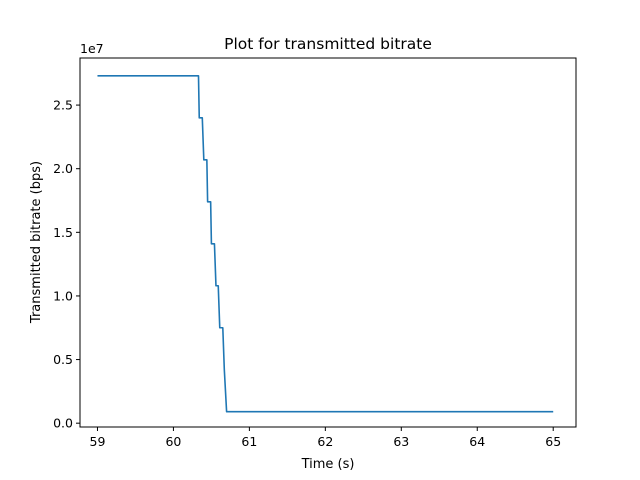 Image resolution: width=640 pixels, height=480 pixels. What do you see at coordinates (325, 441) in the screenshot?
I see `x-tick-label: 62` at bounding box center [325, 441].